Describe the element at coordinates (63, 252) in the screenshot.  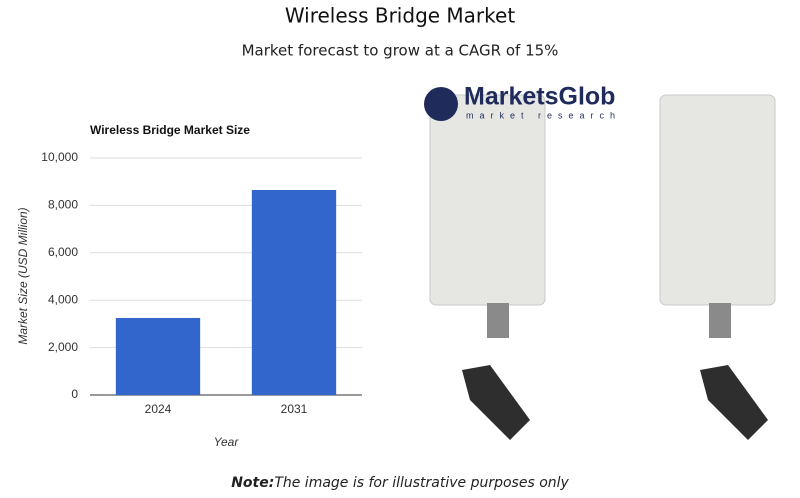
I see `y-tick-label: 6,000` at that location.